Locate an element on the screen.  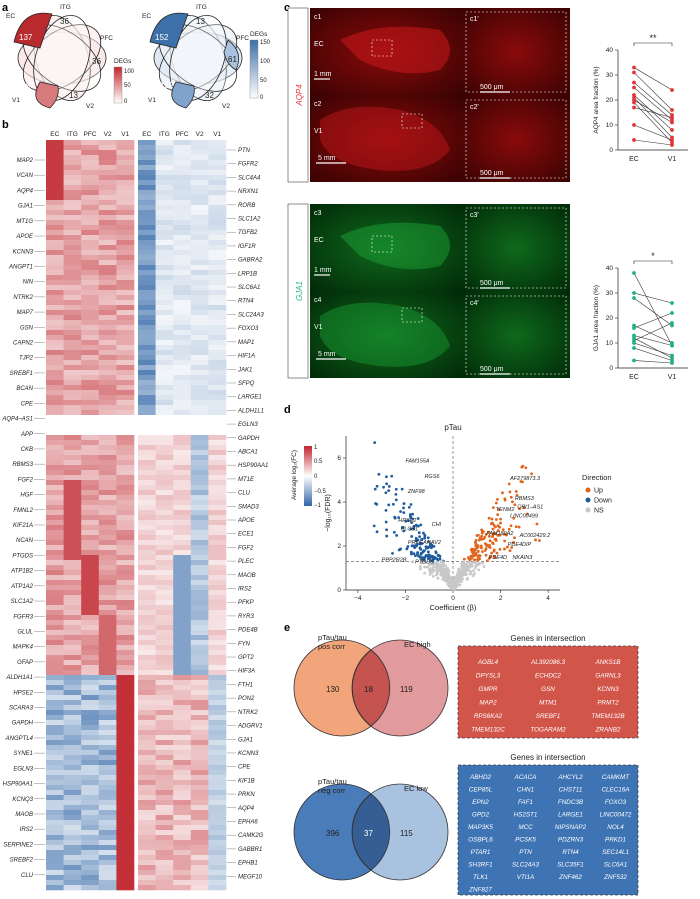
intersection-gene: TOGARAM2 is located at coordinates (548, 730).